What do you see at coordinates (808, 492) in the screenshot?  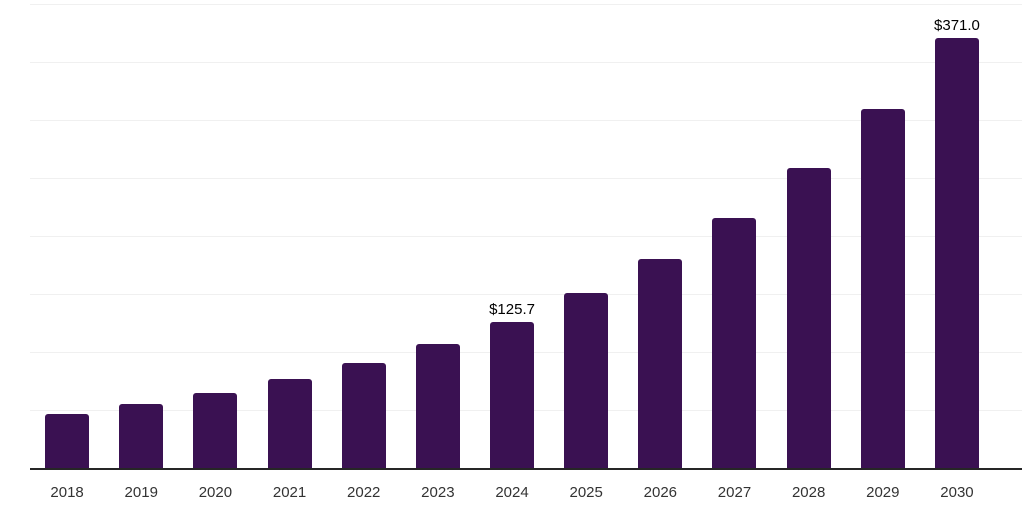 I see `x-tick-label-2028: 2028` at bounding box center [808, 492].